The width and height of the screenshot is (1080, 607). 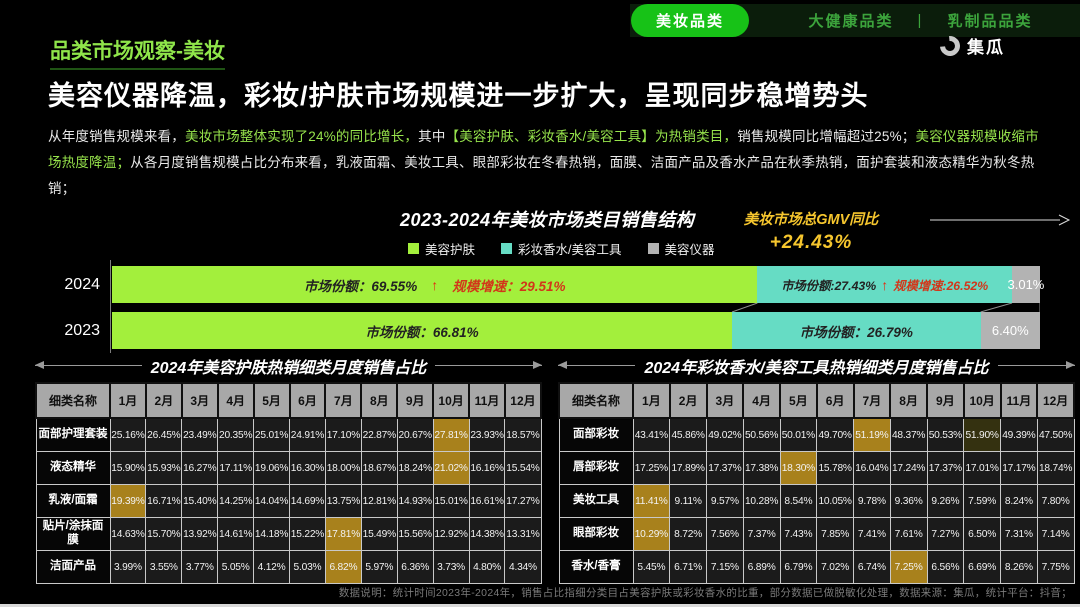 I want to click on table-header-row: 细类名称 1月 2月 3月 4月 5月 6月 7月 8月 9月 10月 11月 12月, so click(x=289, y=400).